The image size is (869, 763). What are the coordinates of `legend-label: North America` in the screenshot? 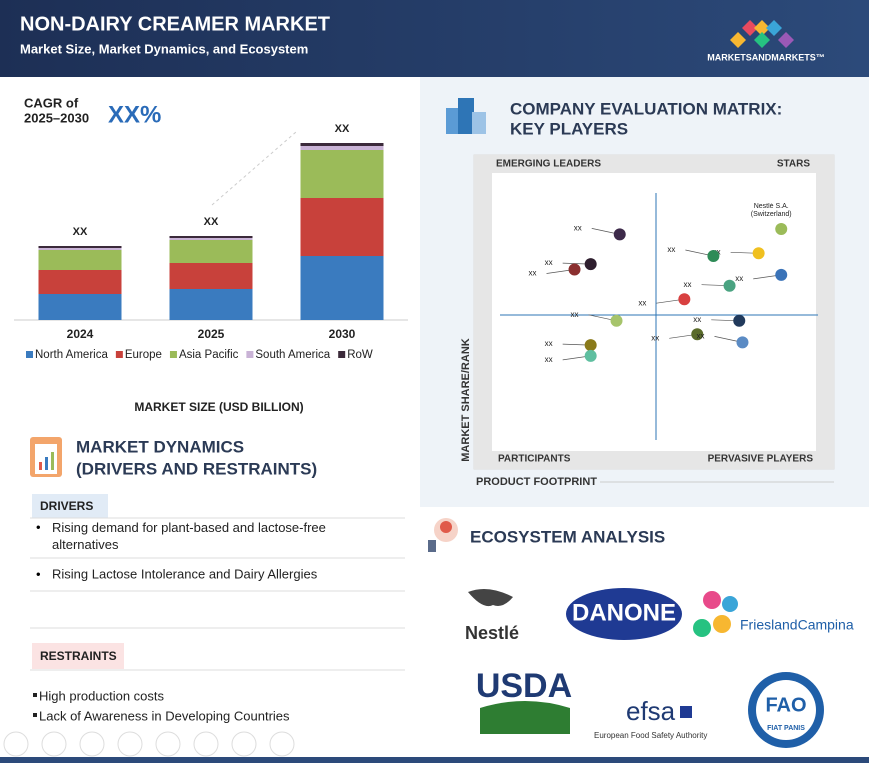 It's located at (71, 355).